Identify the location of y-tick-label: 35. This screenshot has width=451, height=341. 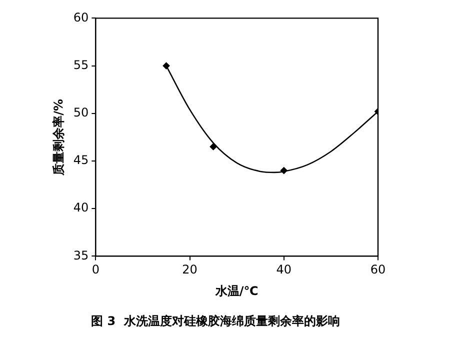
(81, 255).